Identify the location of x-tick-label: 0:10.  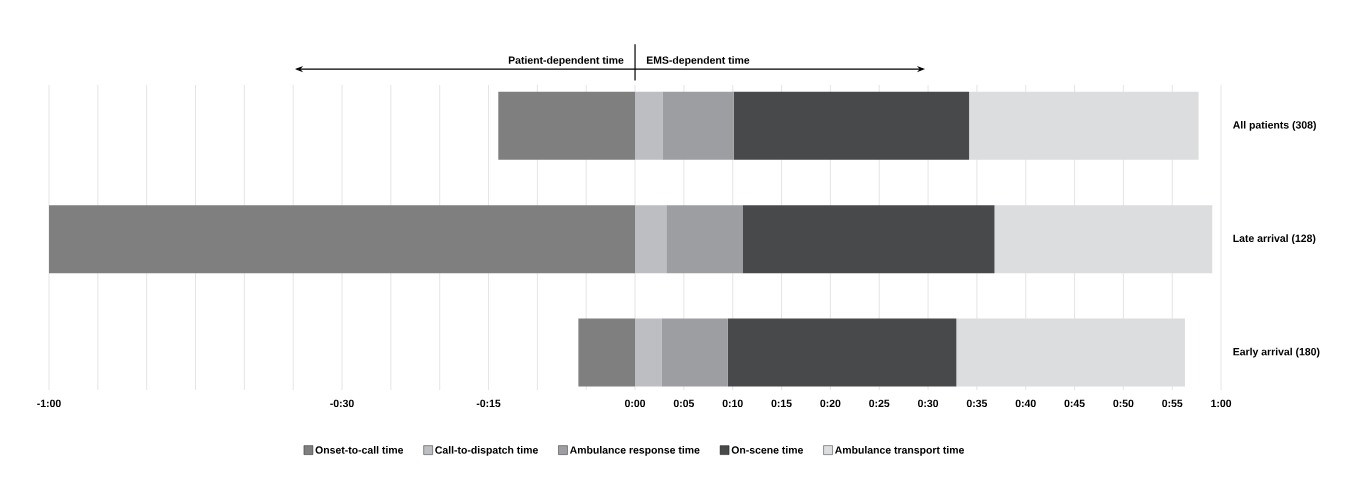
(732, 403).